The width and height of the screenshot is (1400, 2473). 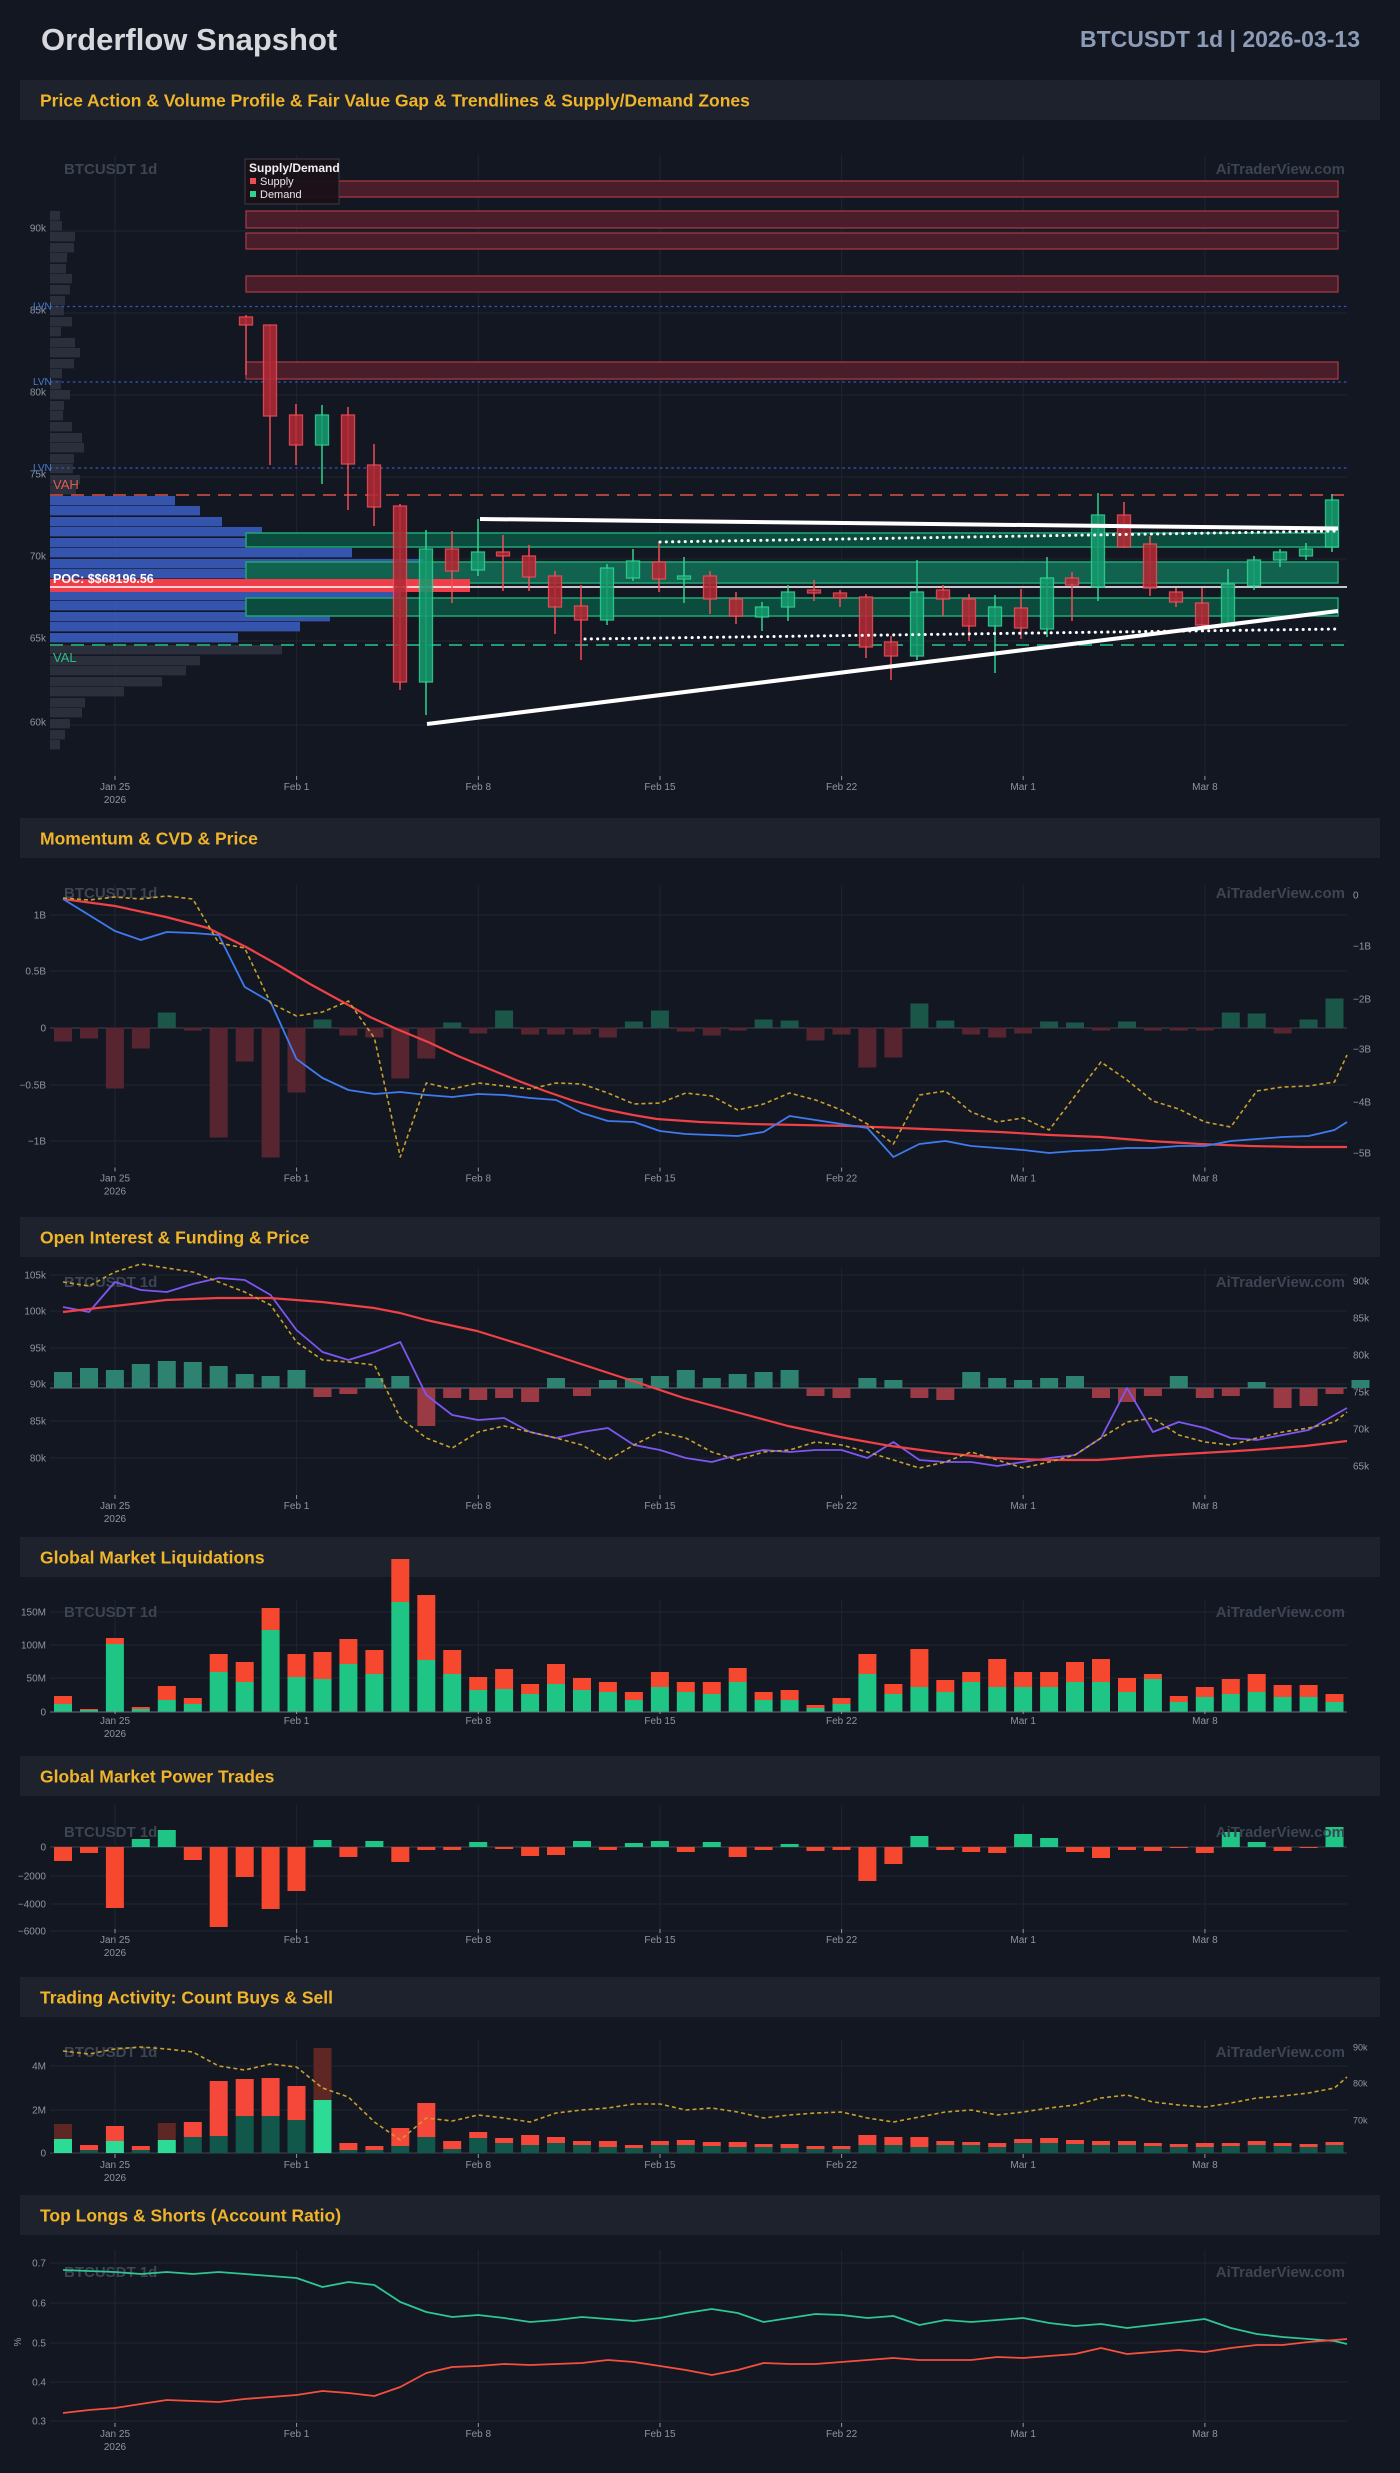 I want to click on svg-text: 0.4, so click(x=39, y=2383).